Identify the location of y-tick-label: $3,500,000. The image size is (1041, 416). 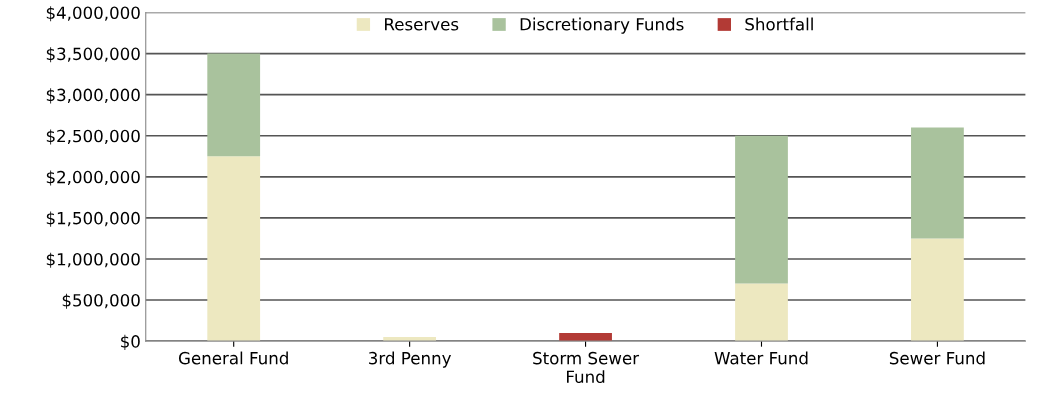
(93, 55).